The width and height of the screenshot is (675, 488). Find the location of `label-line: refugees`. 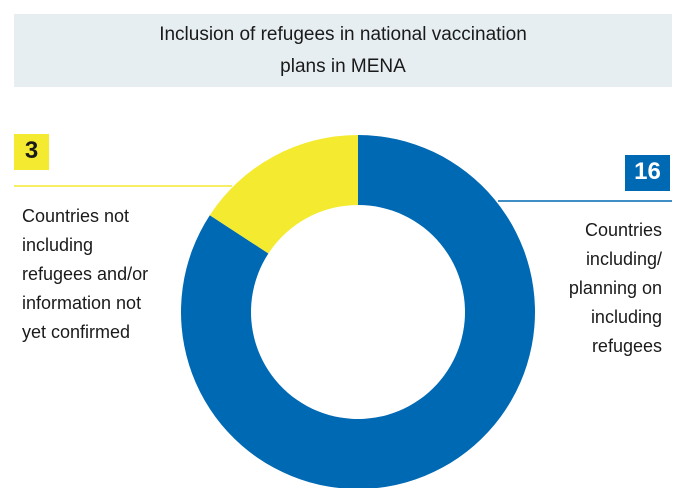

label-line: refugees is located at coordinates (626, 346).